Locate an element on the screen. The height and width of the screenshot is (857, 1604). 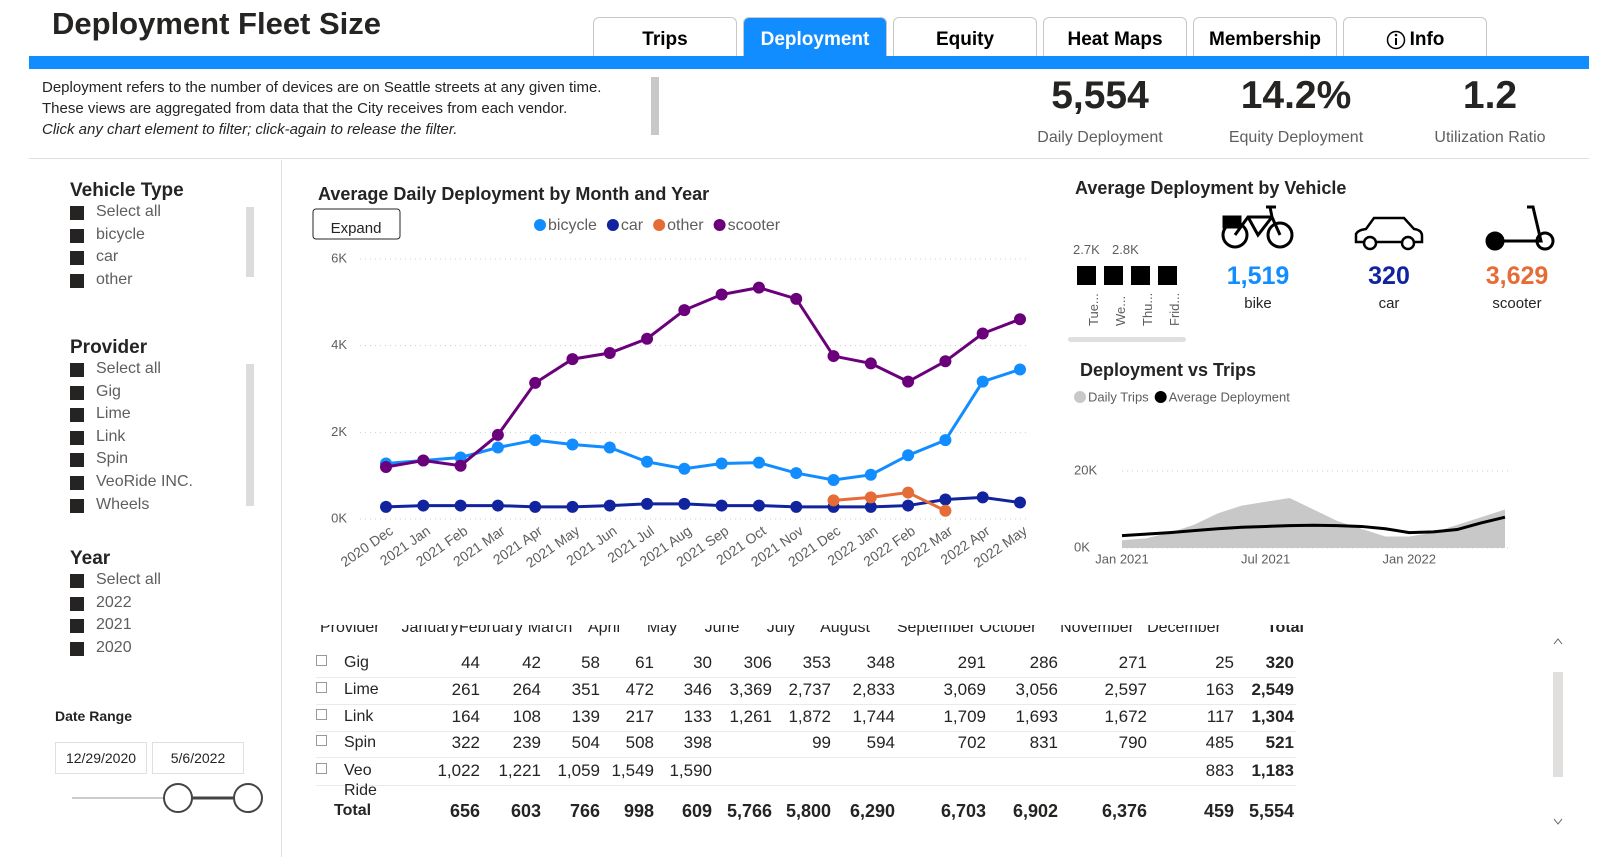
date-slider is located at coordinates (165, 798).